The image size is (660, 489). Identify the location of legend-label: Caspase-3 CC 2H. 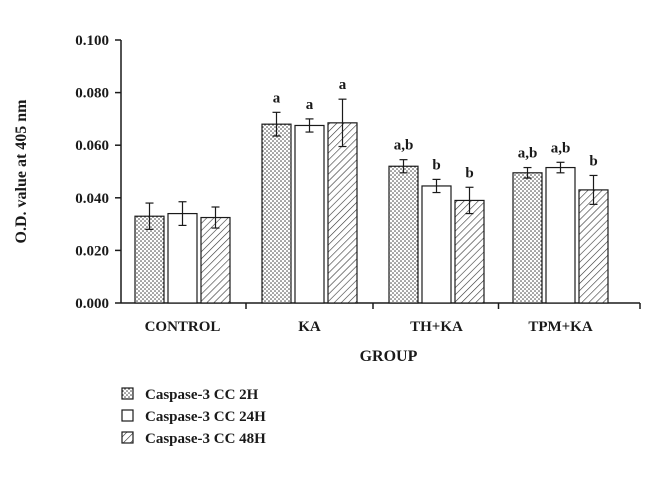
(202, 395).